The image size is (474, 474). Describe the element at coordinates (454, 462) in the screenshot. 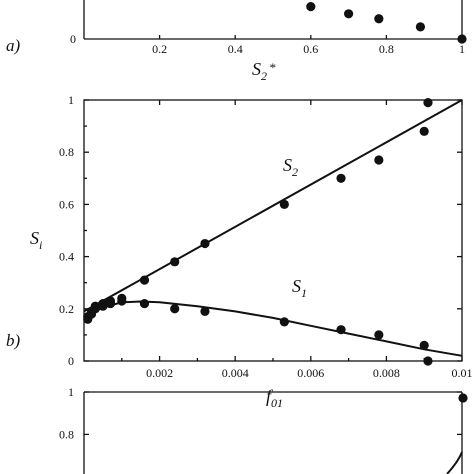

I see `panel-c-curve` at that location.